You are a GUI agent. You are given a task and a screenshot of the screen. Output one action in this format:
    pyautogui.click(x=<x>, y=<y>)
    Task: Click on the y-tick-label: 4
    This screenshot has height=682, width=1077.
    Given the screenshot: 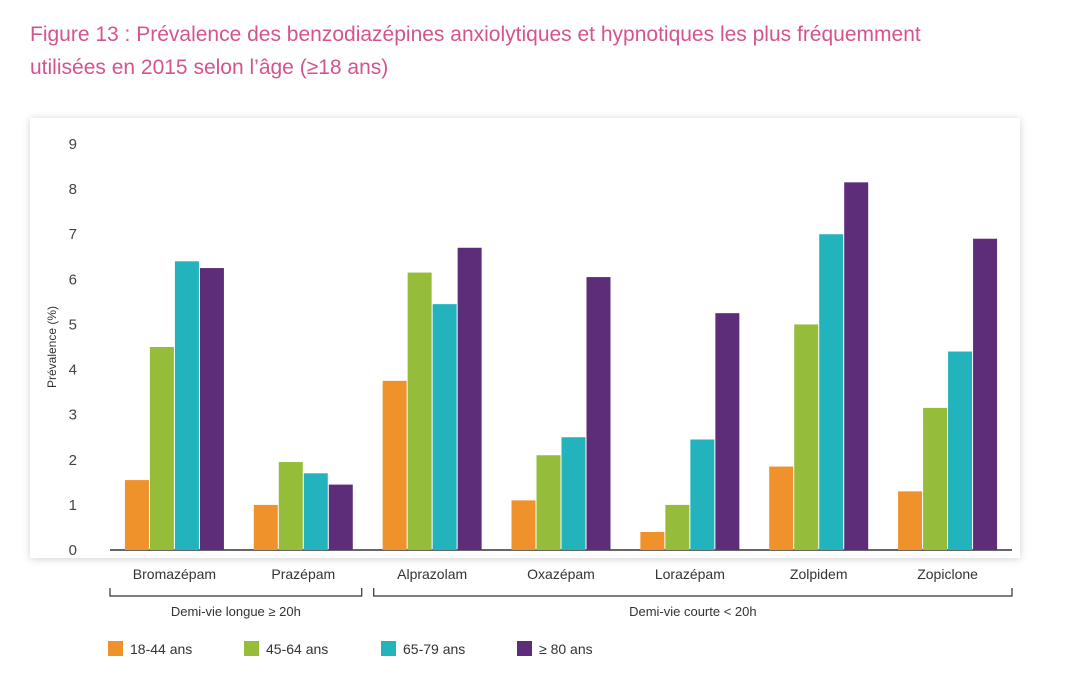 What is the action you would take?
    pyautogui.click(x=73, y=370)
    